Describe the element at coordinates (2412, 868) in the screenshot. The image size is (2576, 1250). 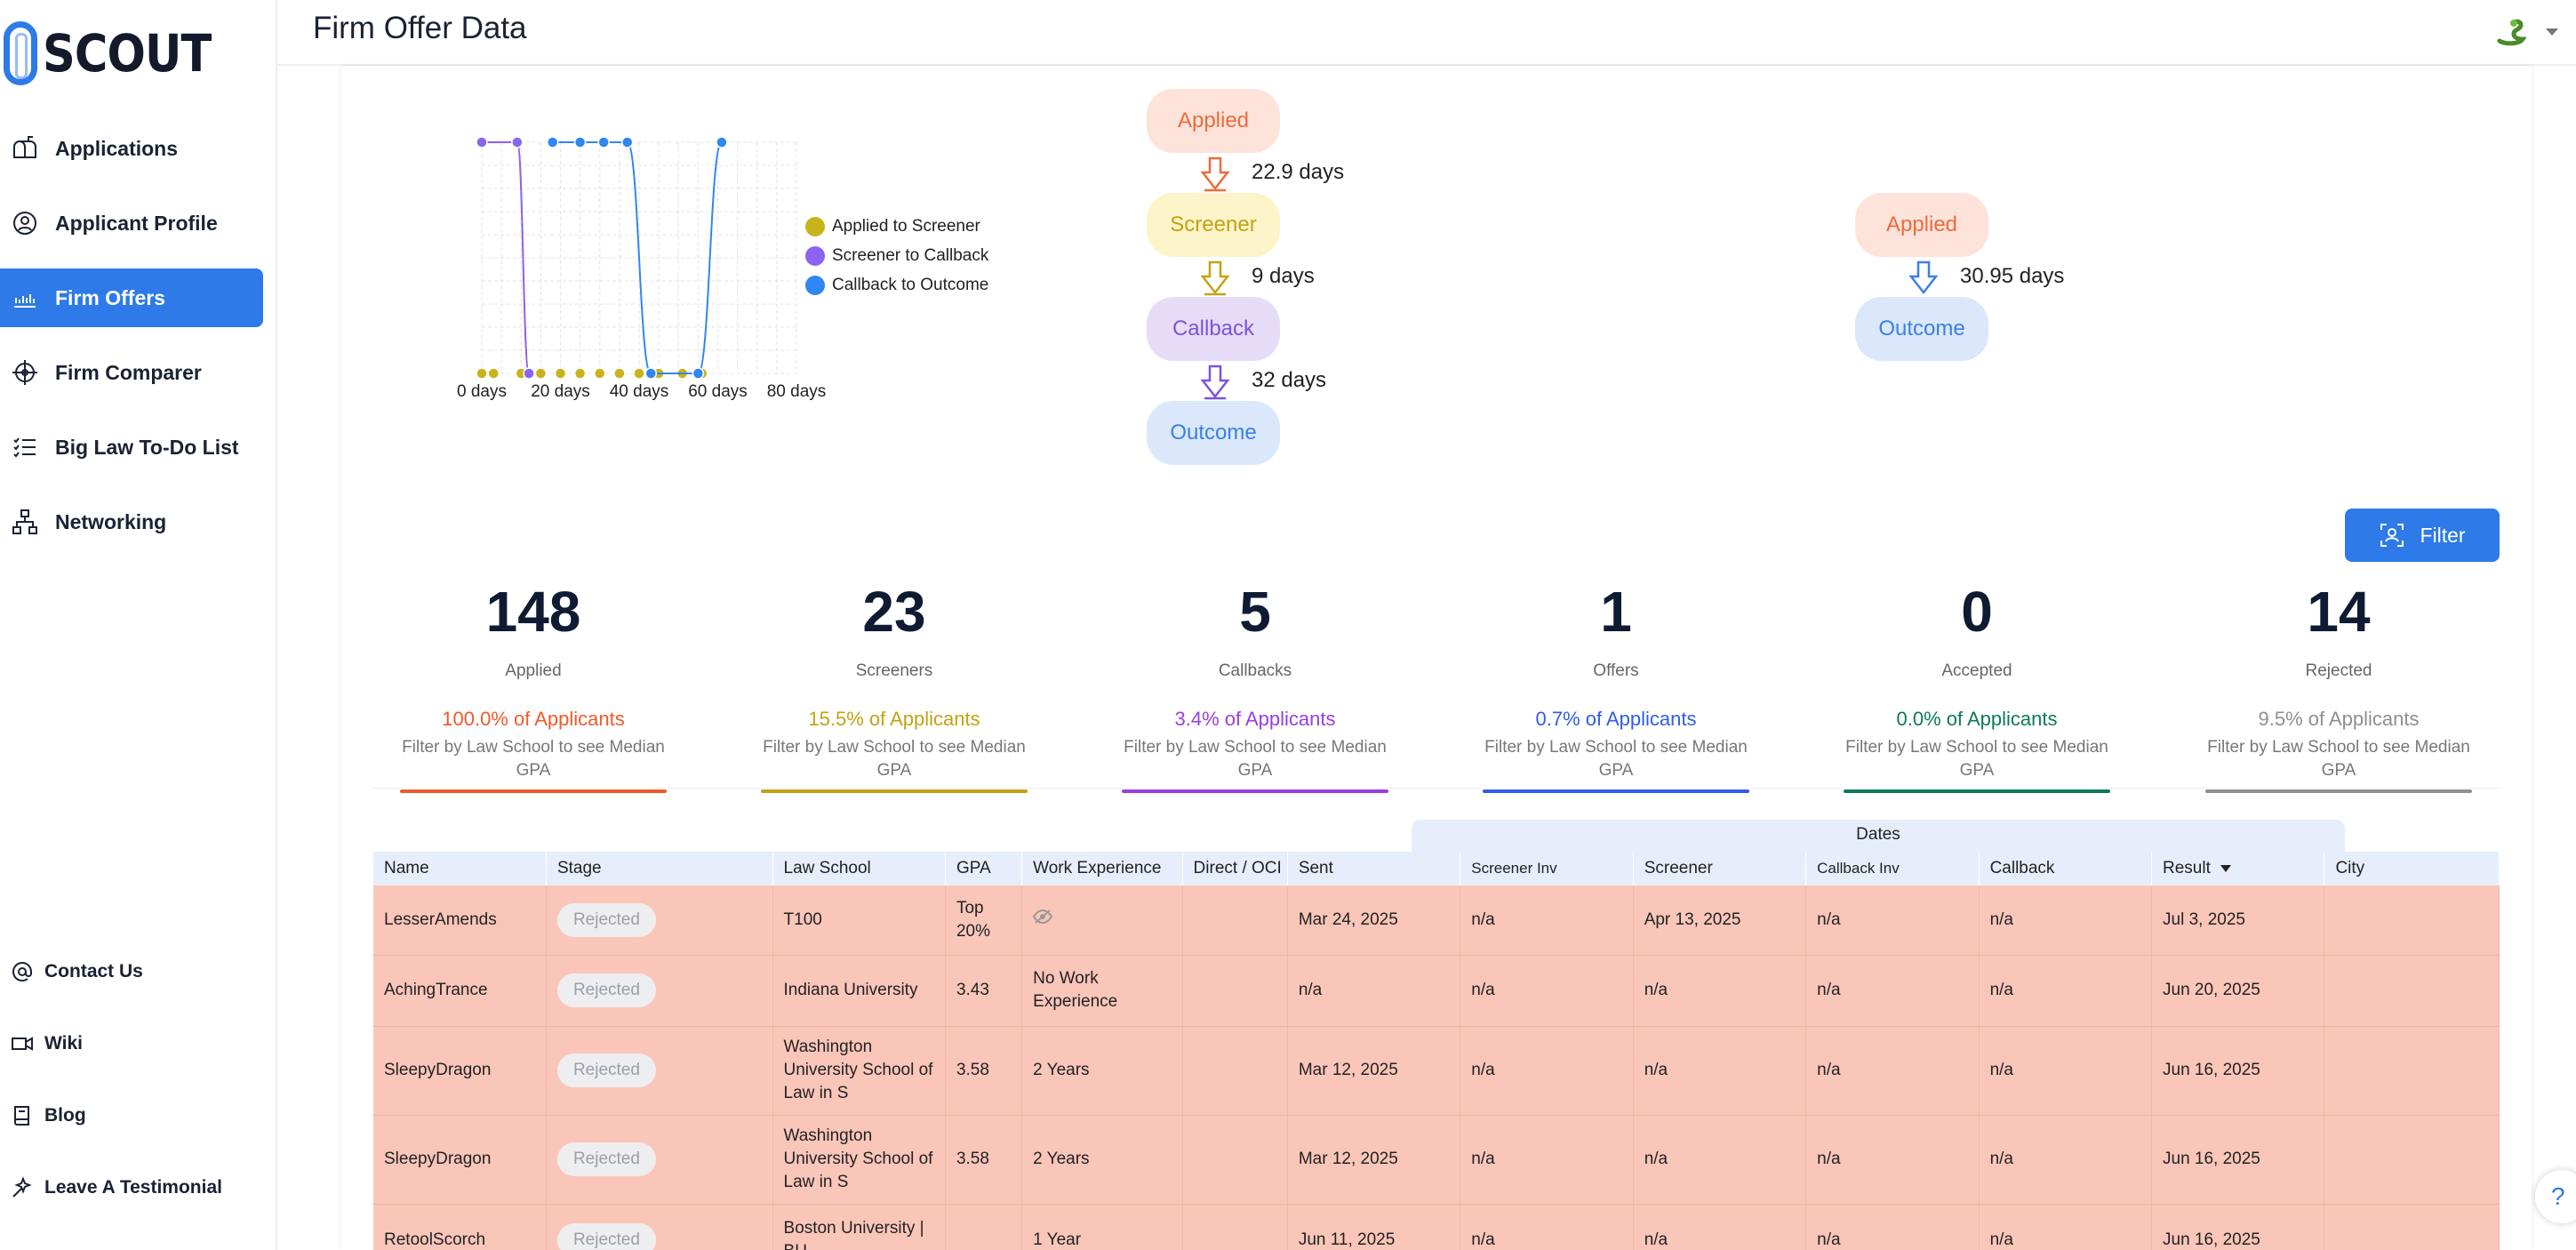
I see `col-header-city: City` at that location.